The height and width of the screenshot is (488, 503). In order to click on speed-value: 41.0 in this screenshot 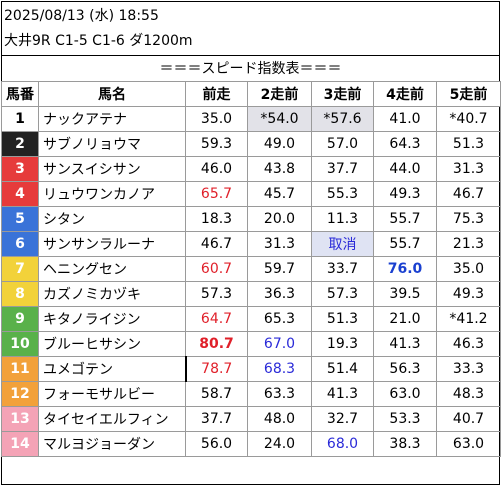, I will do `click(405, 119)`.